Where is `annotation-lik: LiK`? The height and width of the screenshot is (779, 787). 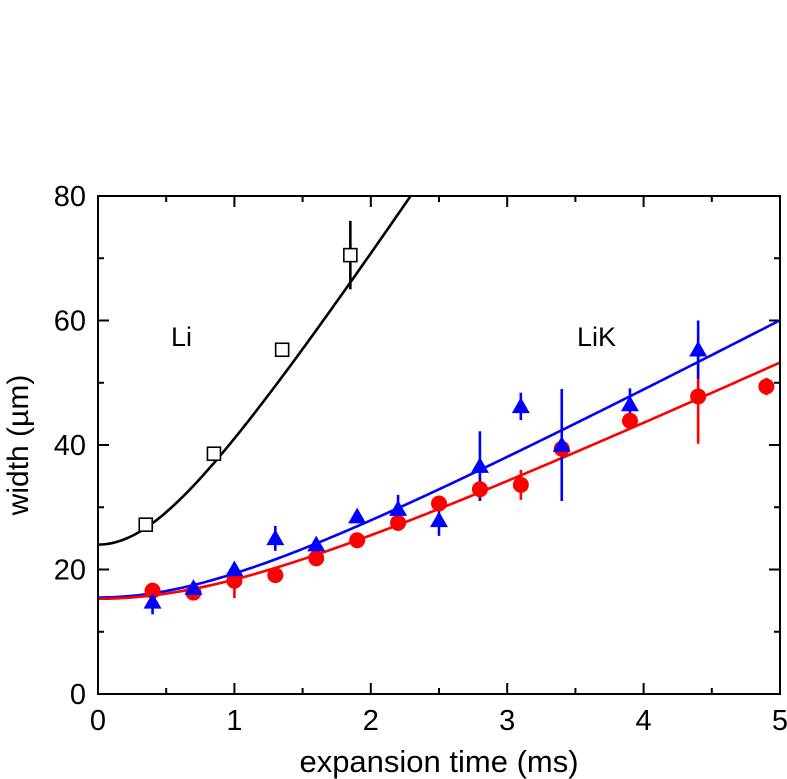 annotation-lik: LiK is located at coordinates (596, 337).